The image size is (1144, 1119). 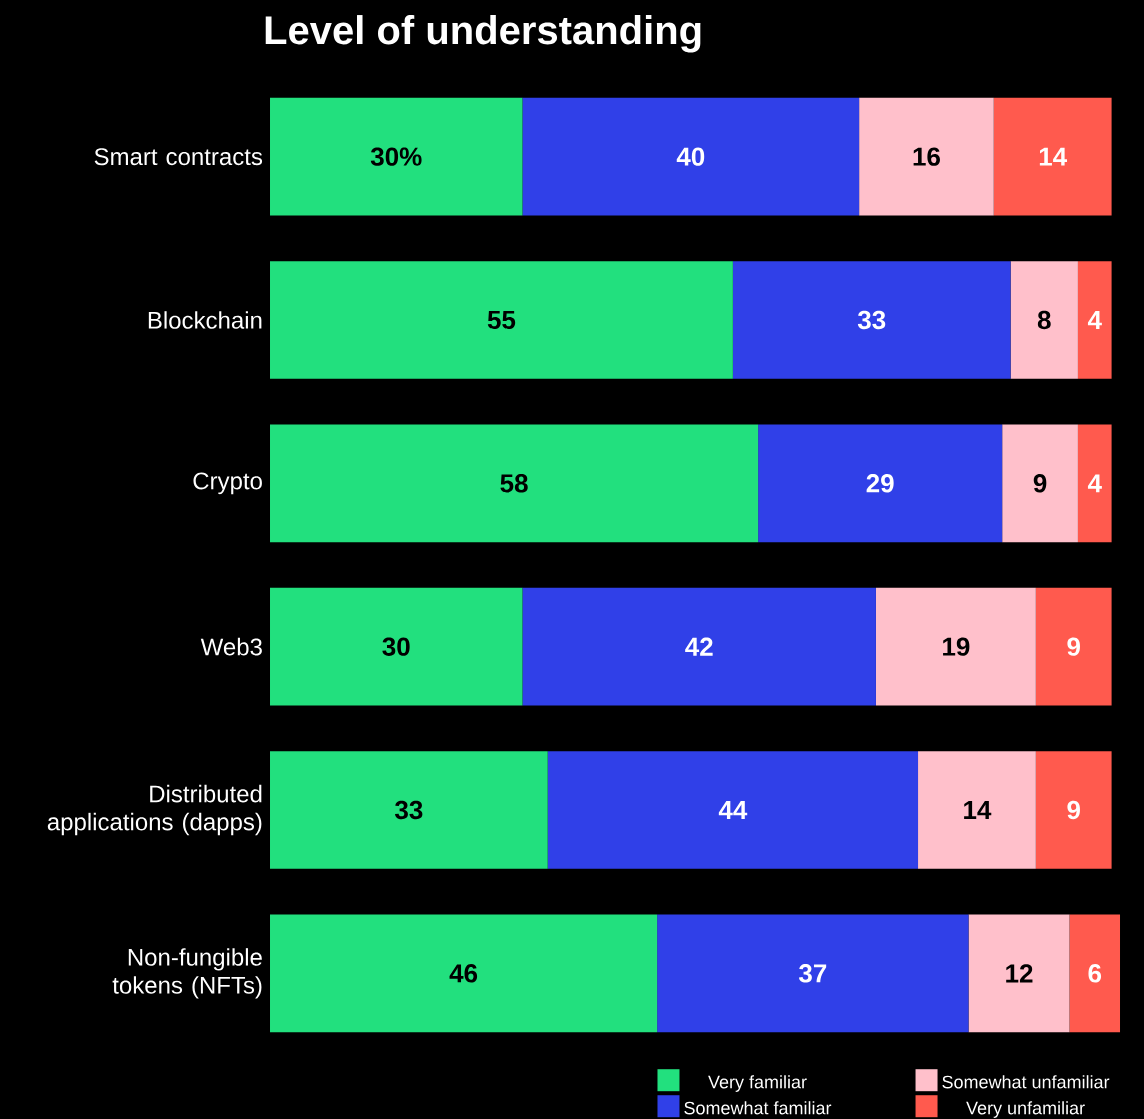 I want to click on data-label: 29, so click(x=880, y=483).